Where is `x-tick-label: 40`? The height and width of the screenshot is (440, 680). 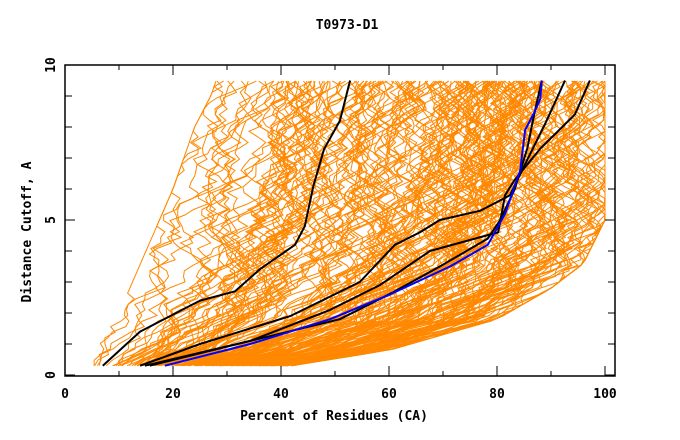 x-tick-label: 40 is located at coordinates (281, 394).